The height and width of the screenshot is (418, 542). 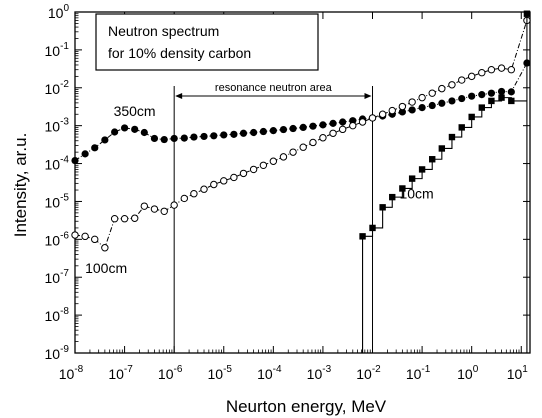 I want to click on resonance-label: resonance neutron area, so click(x=274, y=88).